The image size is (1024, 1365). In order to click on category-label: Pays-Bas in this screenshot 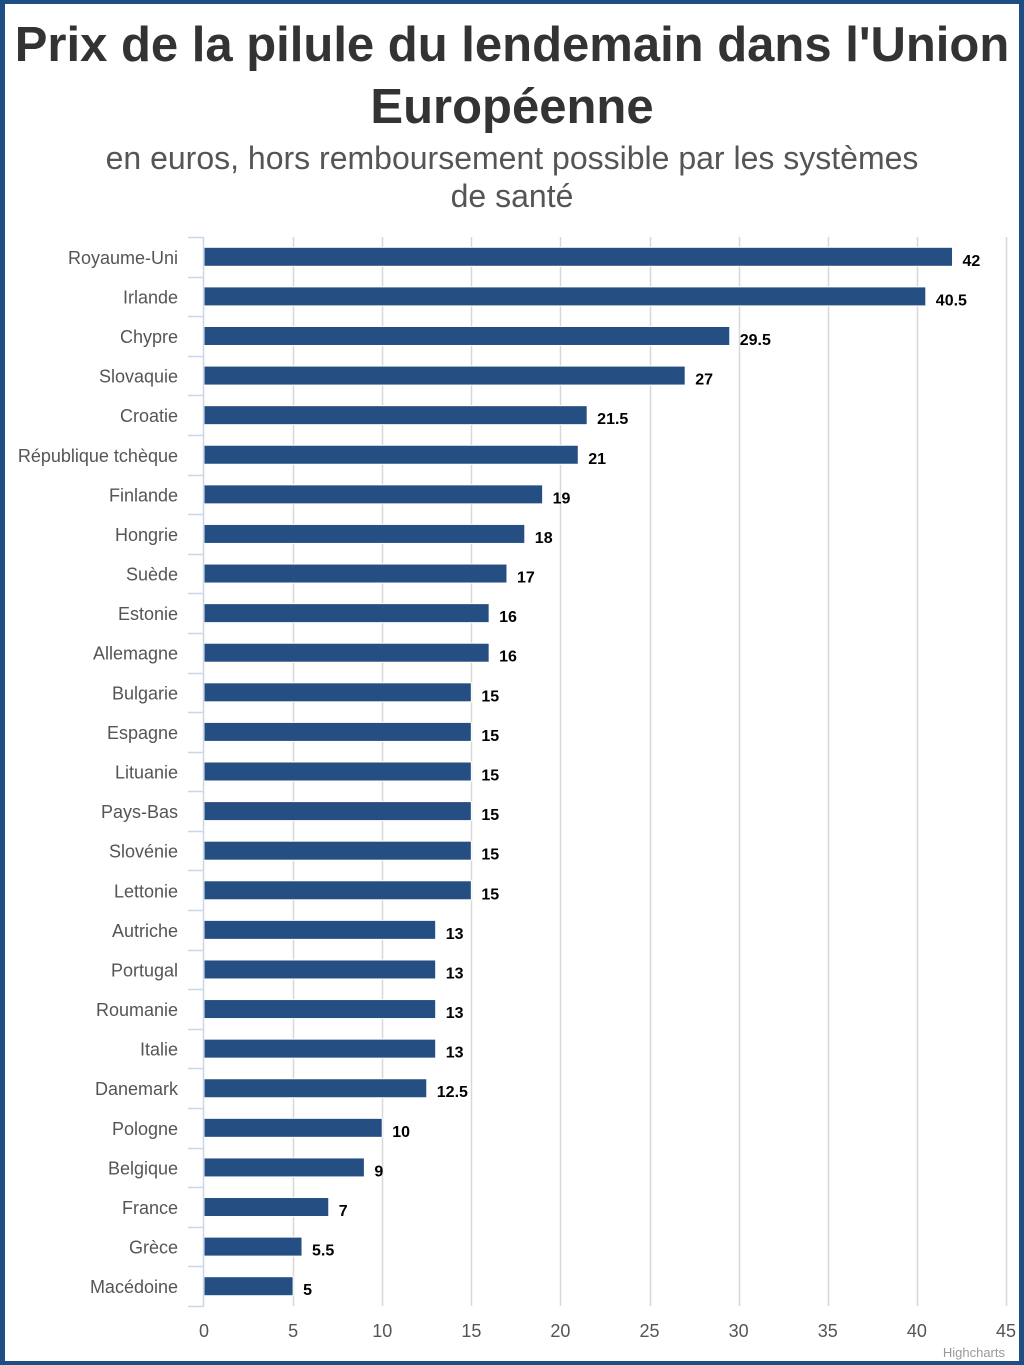, I will do `click(139, 812)`.